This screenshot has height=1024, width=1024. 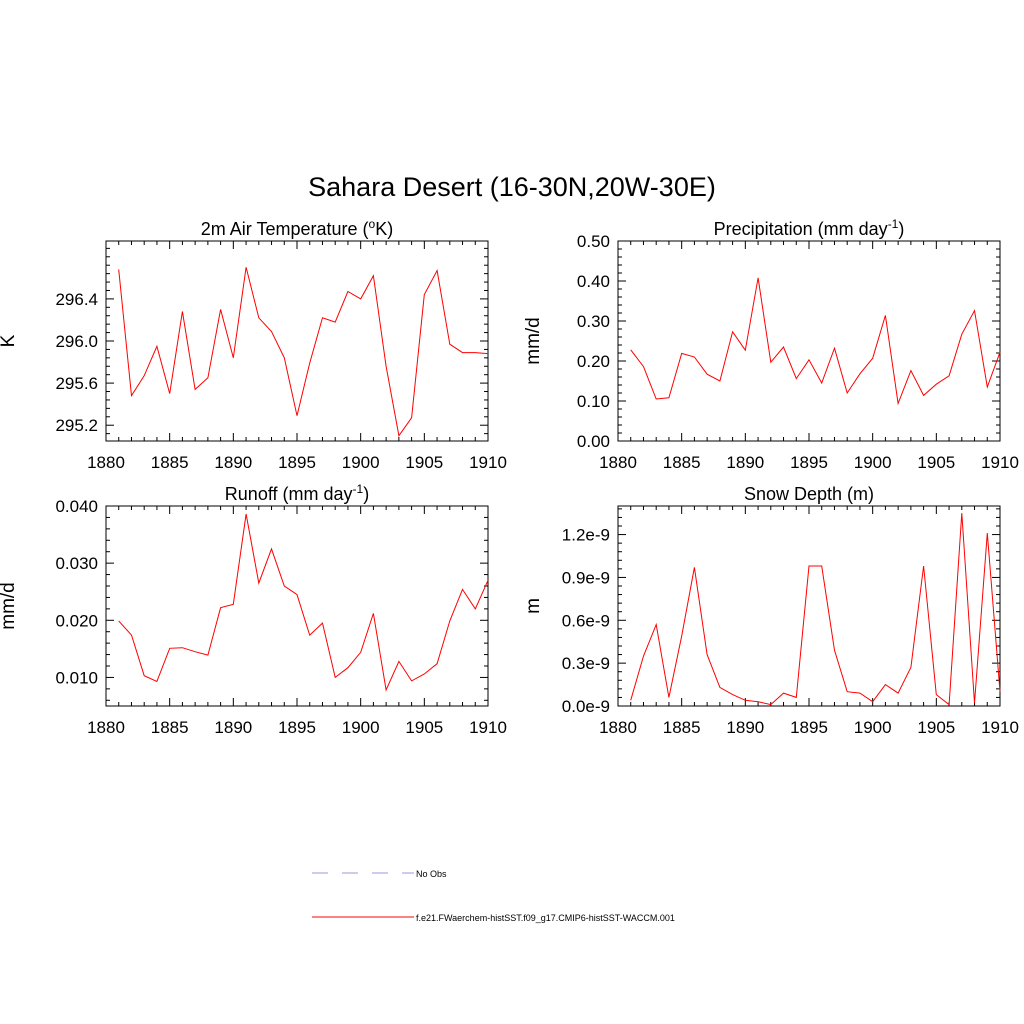 What do you see at coordinates (593, 241) in the screenshot?
I see `y-tick-label: 0.50` at bounding box center [593, 241].